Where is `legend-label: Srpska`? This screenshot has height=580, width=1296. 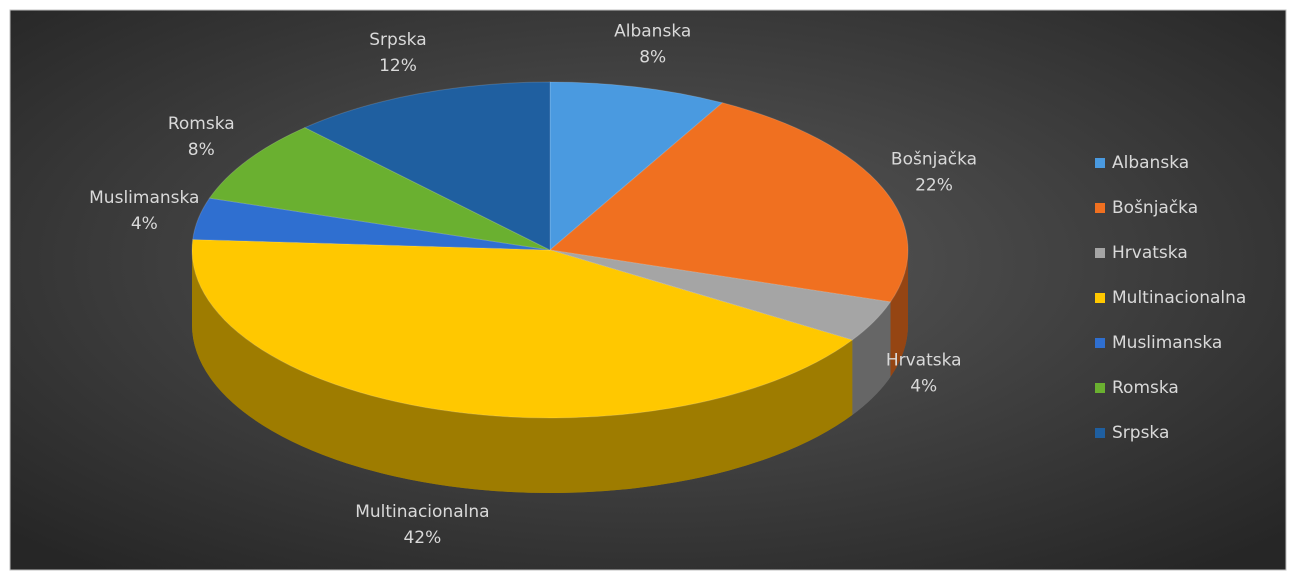
legend-label: Srpska is located at coordinates (1140, 433).